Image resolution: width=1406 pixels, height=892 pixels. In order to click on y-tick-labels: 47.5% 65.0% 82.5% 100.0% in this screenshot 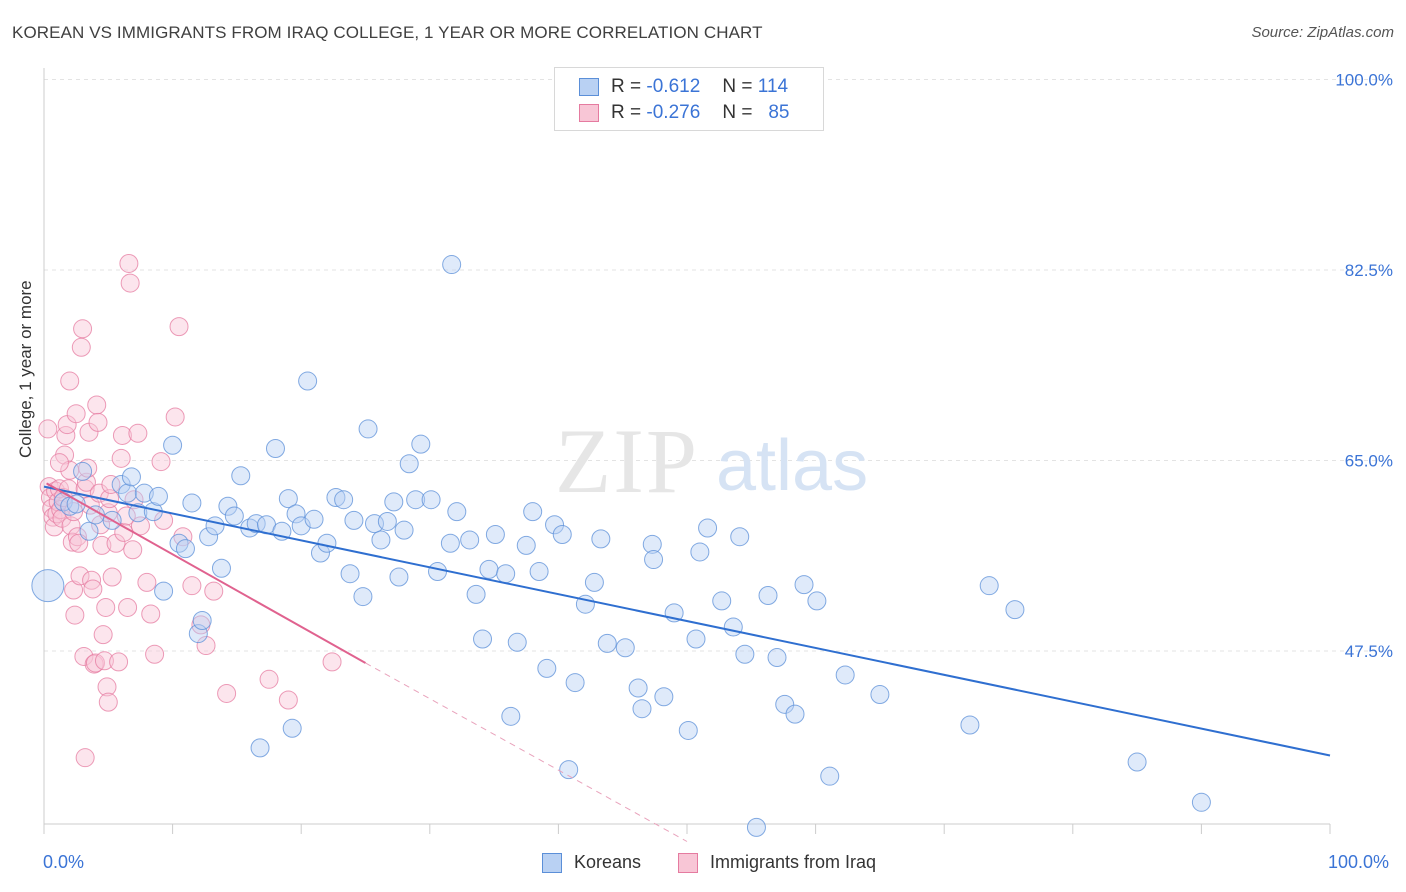, I will do `click(1364, 366)`.